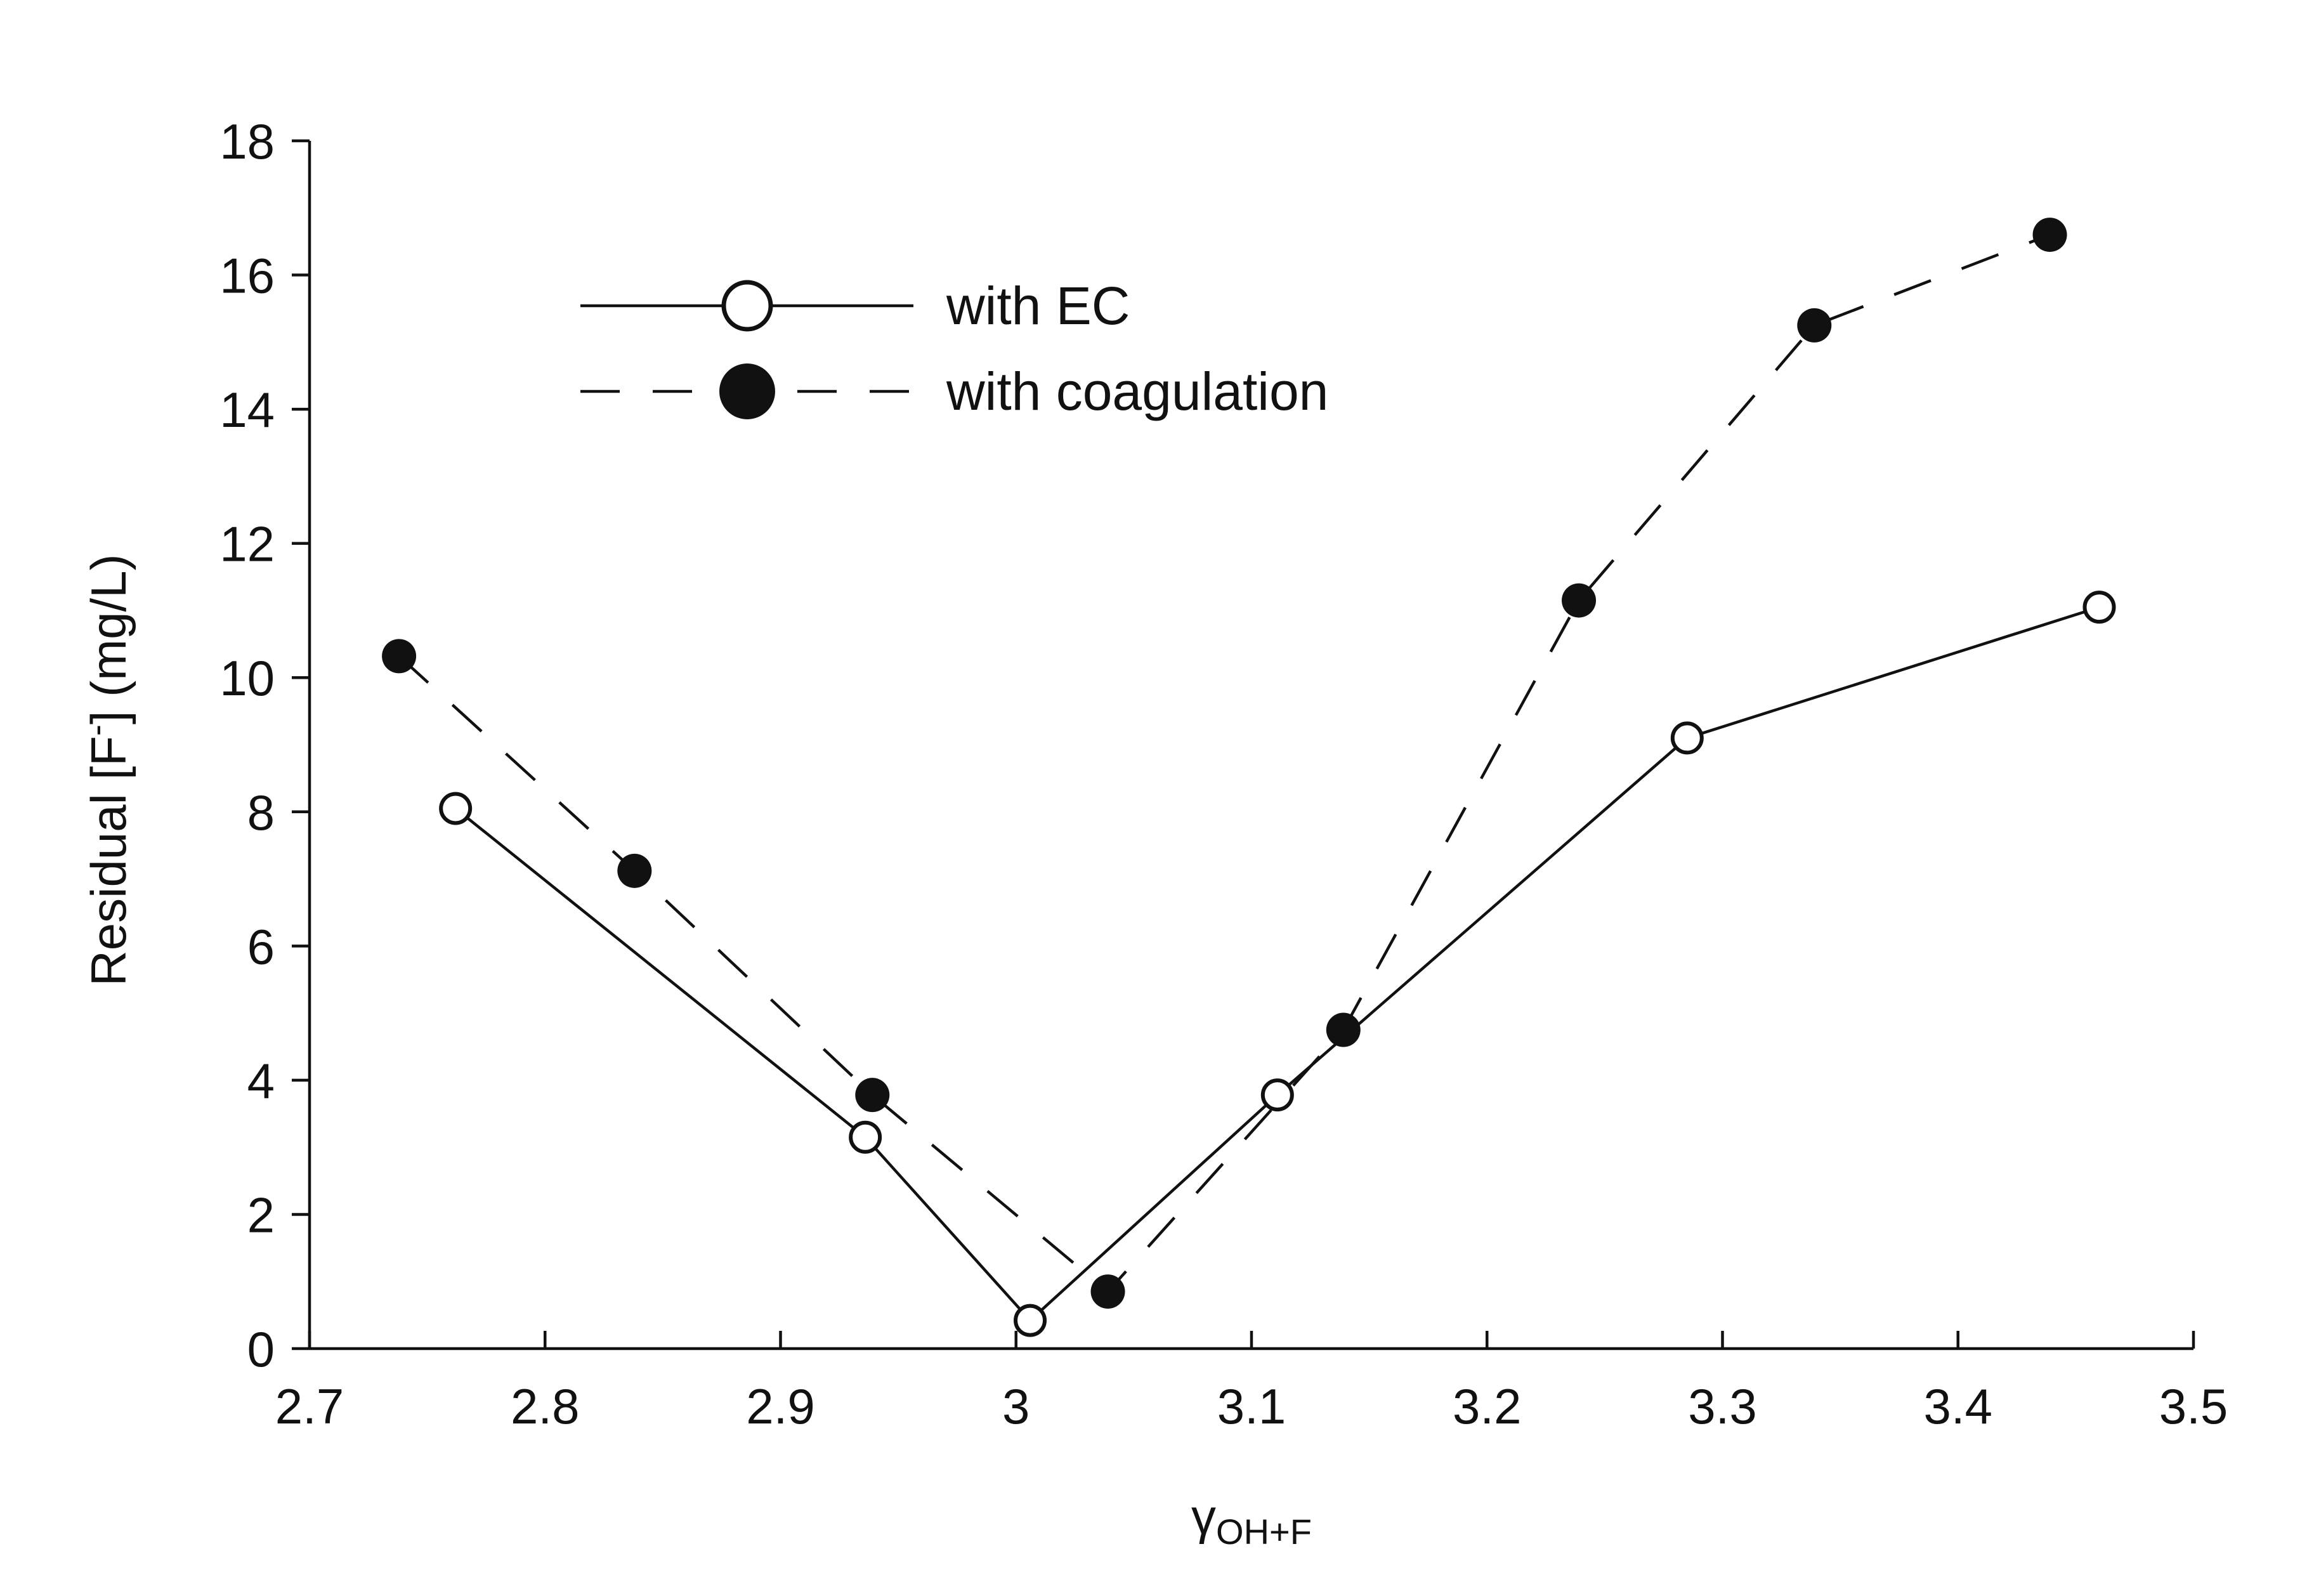 This screenshot has width=2314, height=1596. What do you see at coordinates (1204, 1517) in the screenshot?
I see `x-axis-title-main: γ` at bounding box center [1204, 1517].